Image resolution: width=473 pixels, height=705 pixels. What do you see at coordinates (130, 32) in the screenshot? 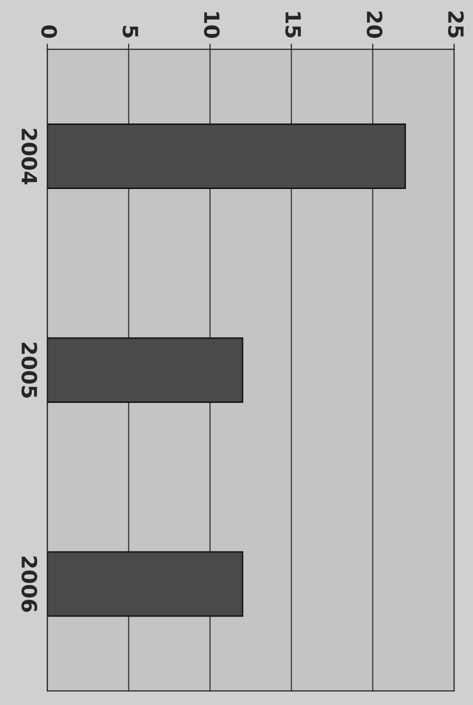
I see `x-tick-label: 5` at bounding box center [130, 32].